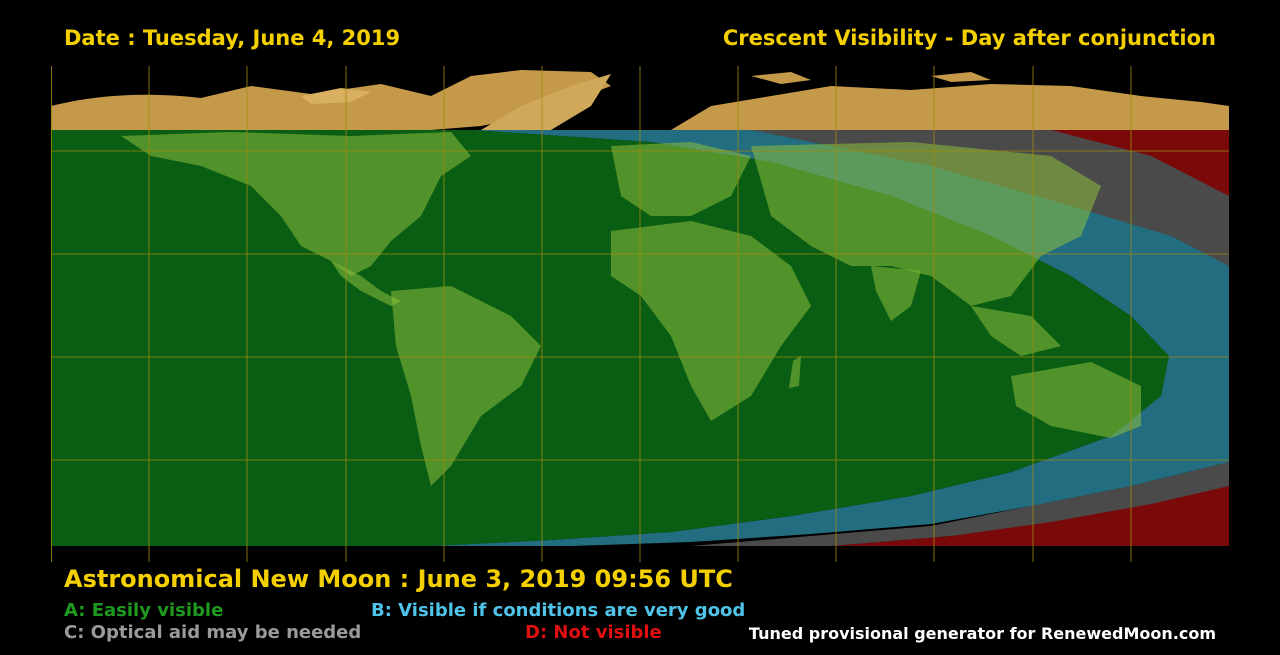 The height and width of the screenshot is (655, 1280). Describe the element at coordinates (896, 293) in the screenshot. I see `india` at that location.